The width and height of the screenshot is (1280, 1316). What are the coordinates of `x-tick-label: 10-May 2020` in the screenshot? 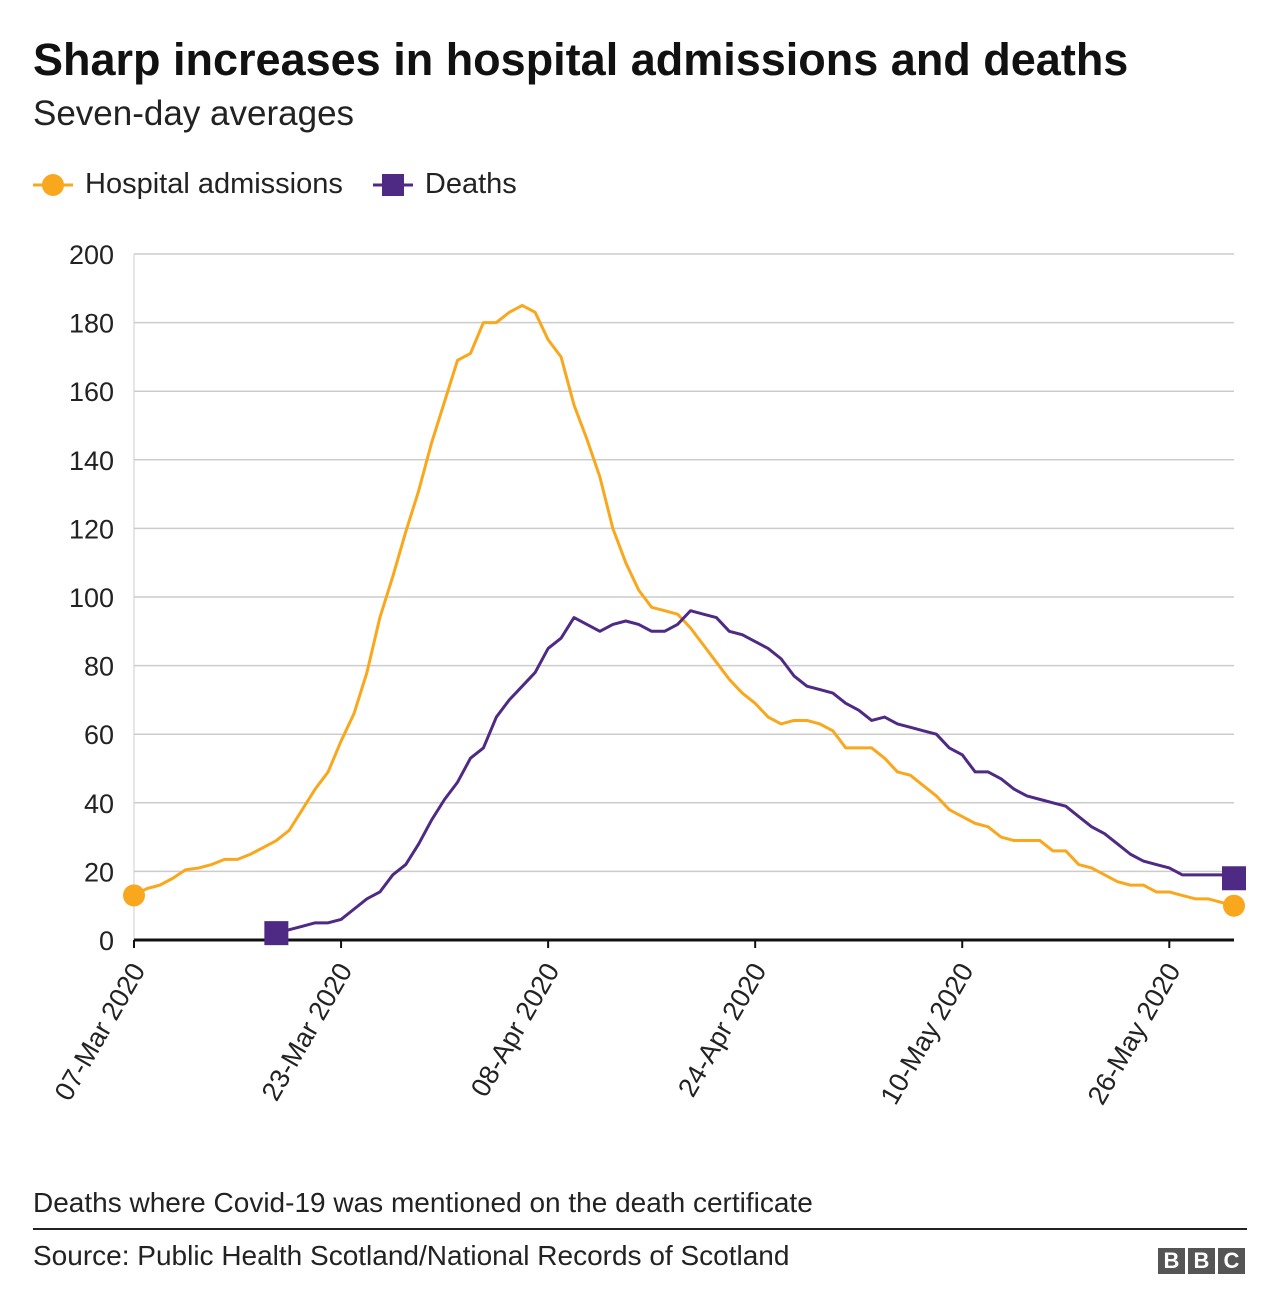 It's located at (927, 1033).